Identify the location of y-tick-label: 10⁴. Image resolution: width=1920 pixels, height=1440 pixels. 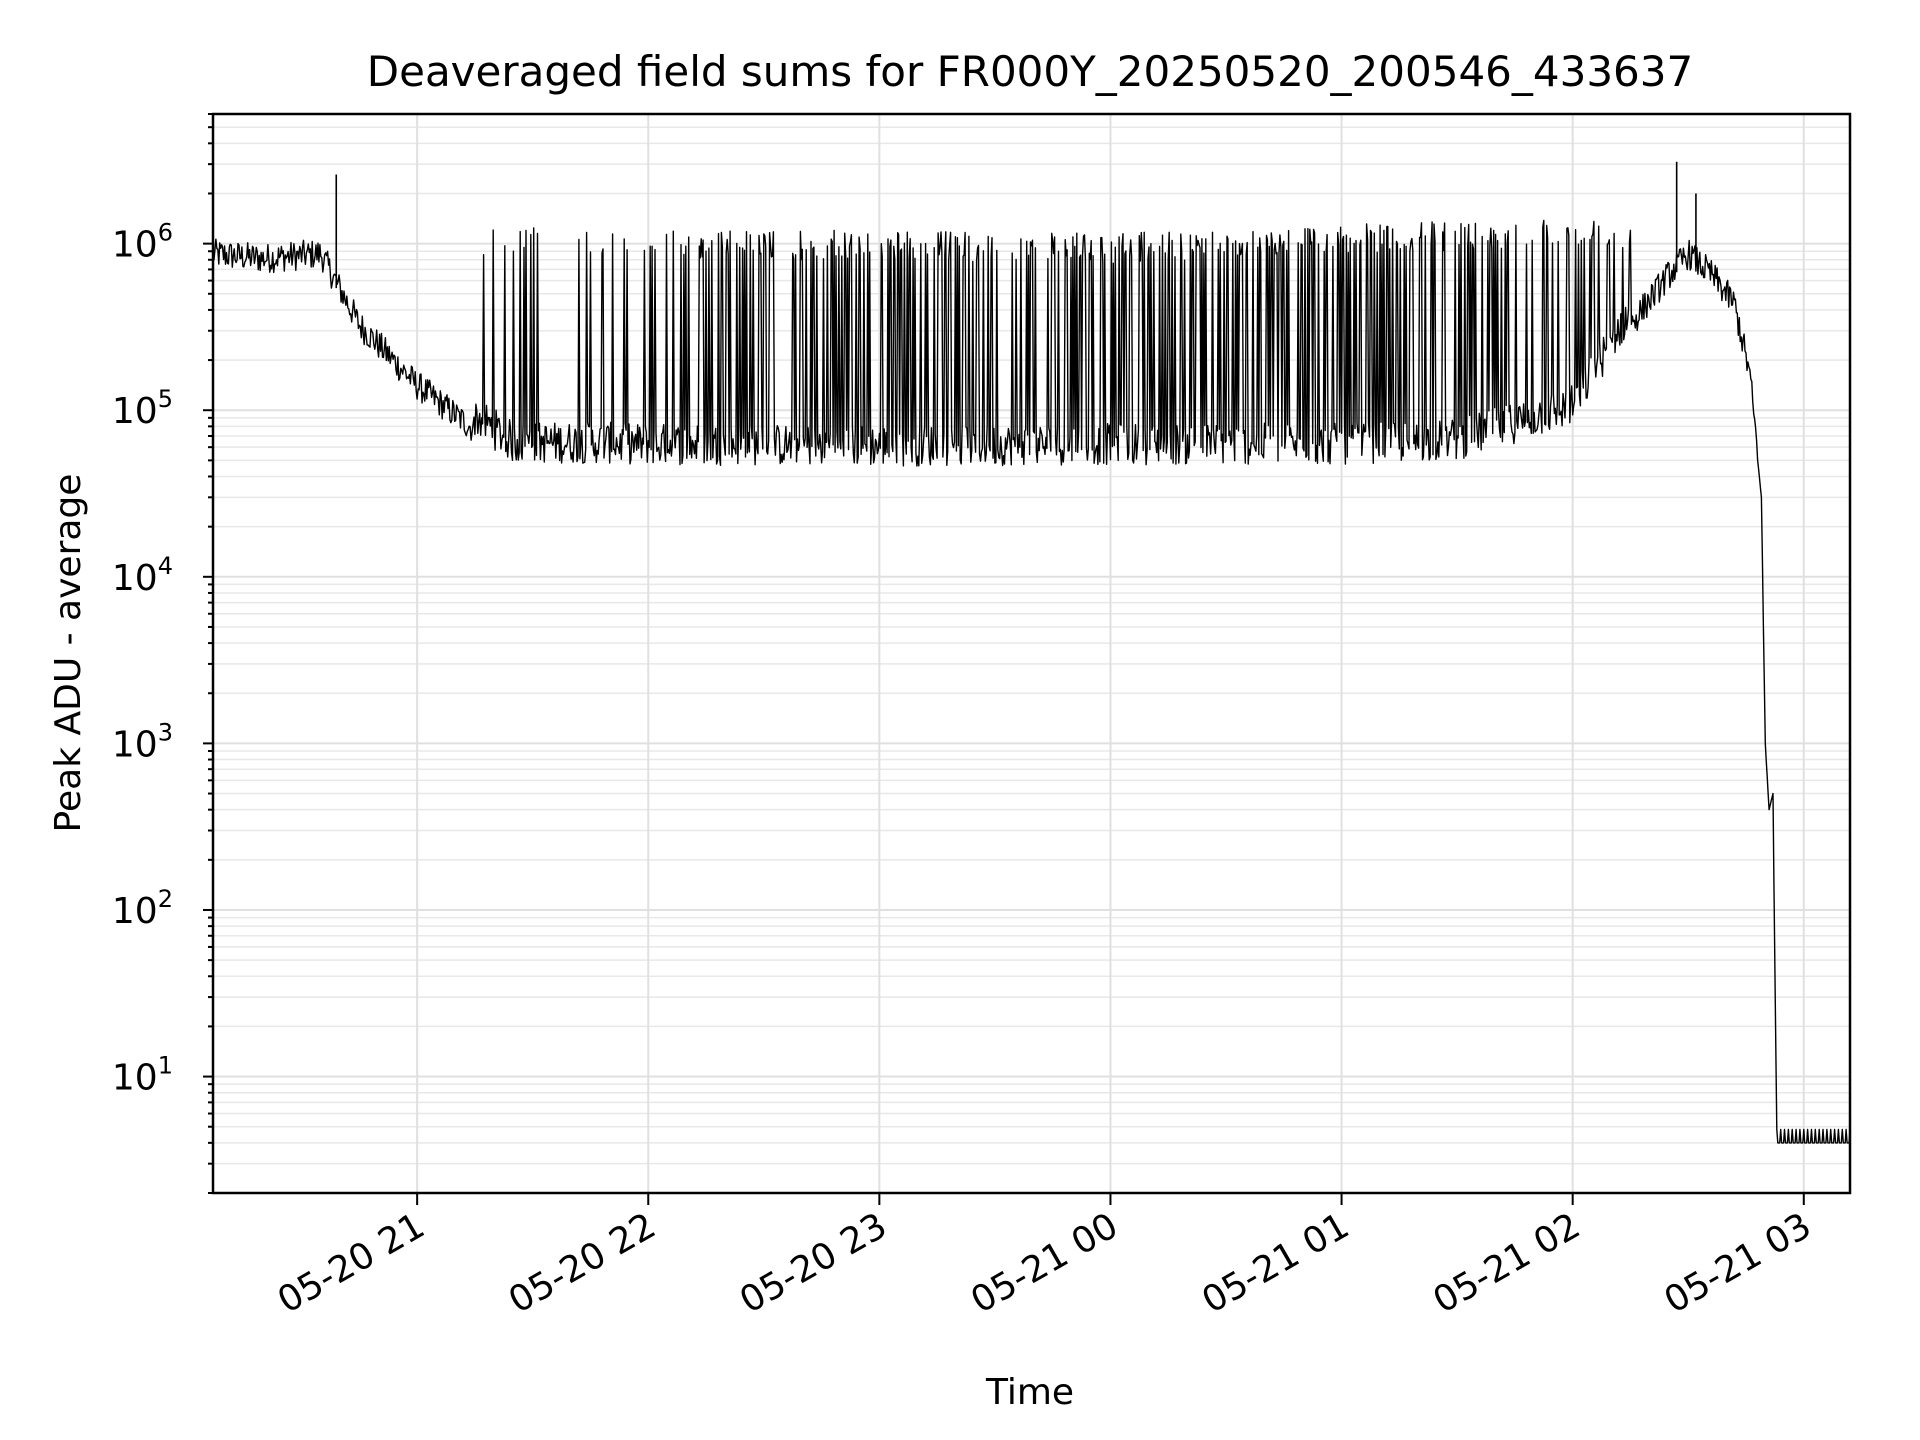
(142, 575).